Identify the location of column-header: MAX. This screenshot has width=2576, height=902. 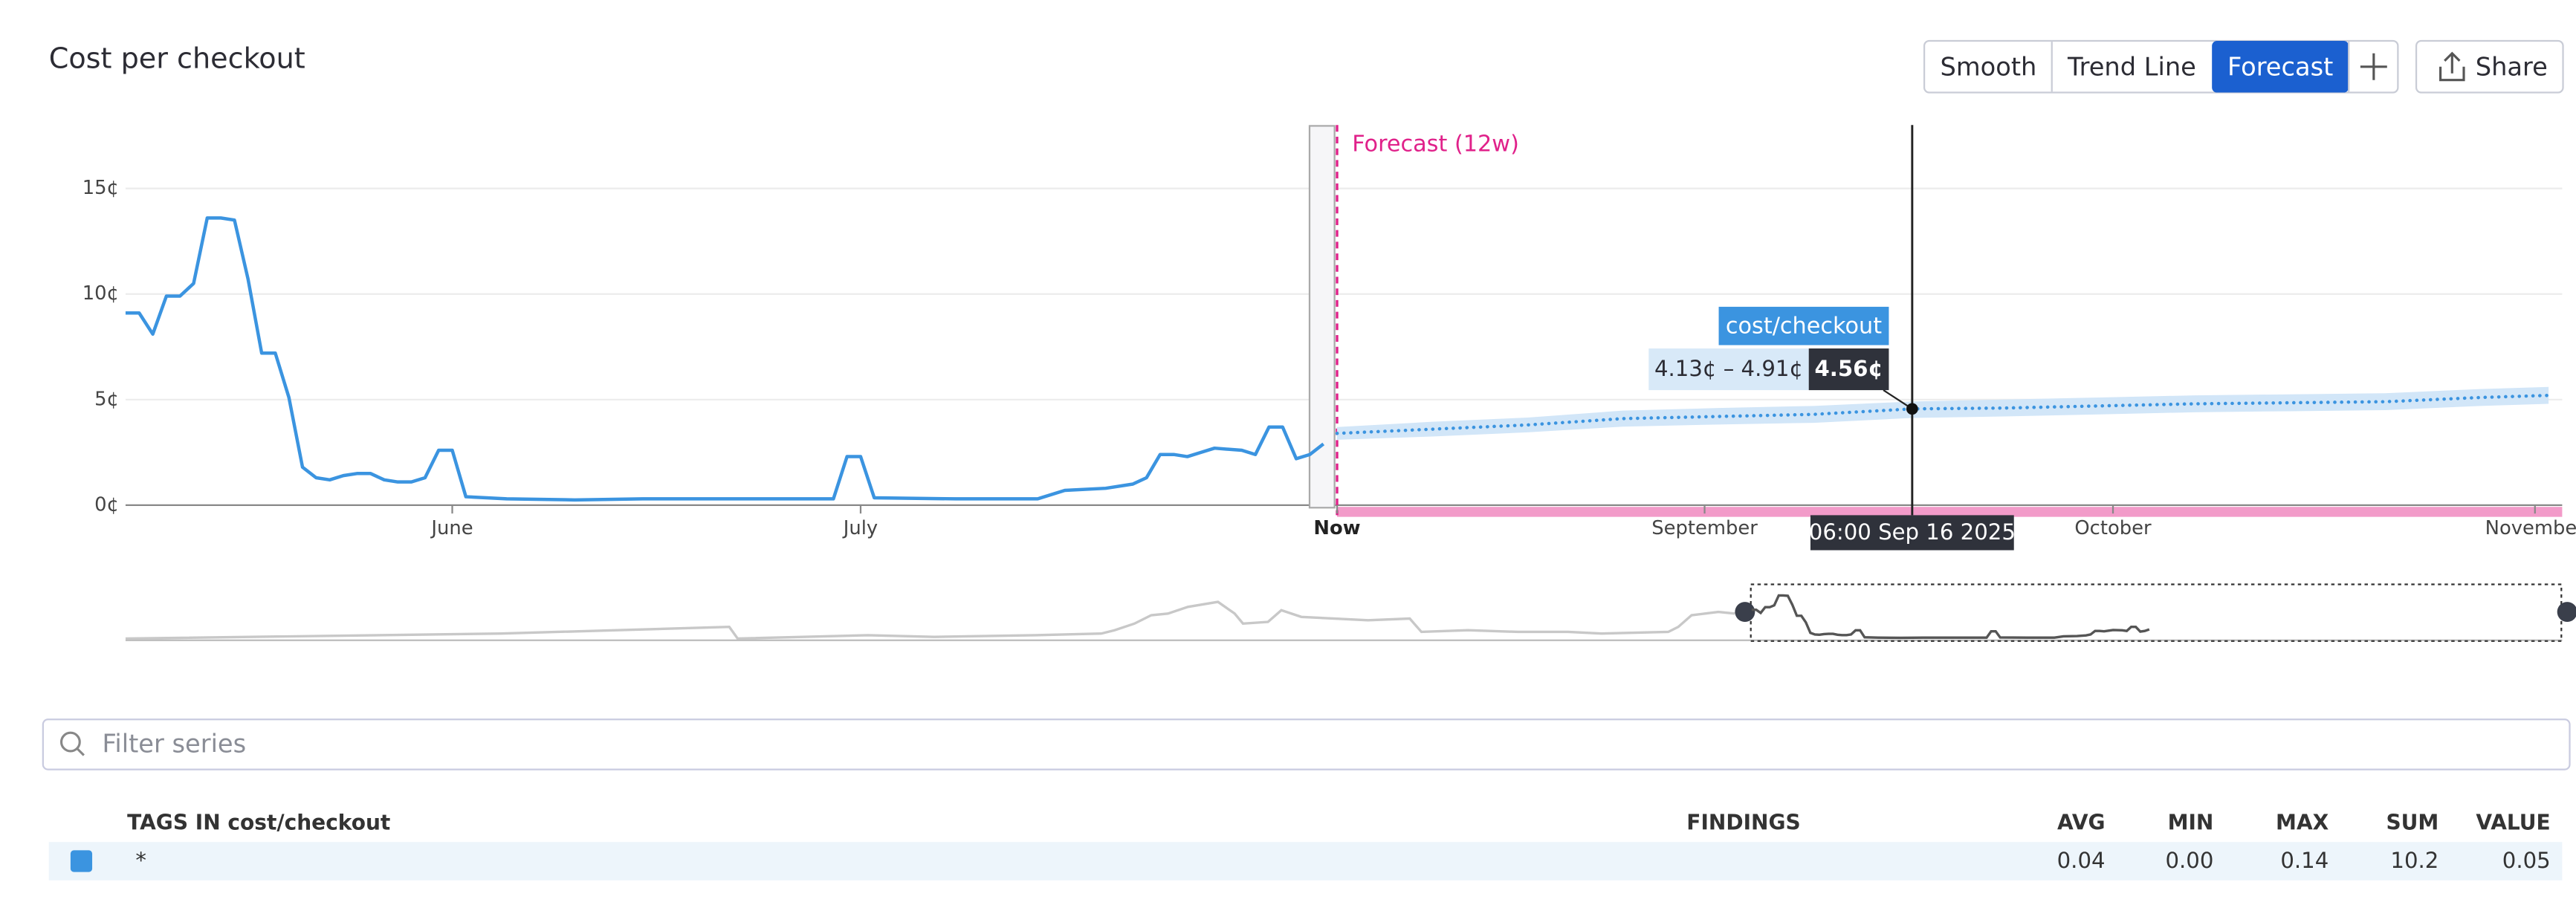
(2302, 823).